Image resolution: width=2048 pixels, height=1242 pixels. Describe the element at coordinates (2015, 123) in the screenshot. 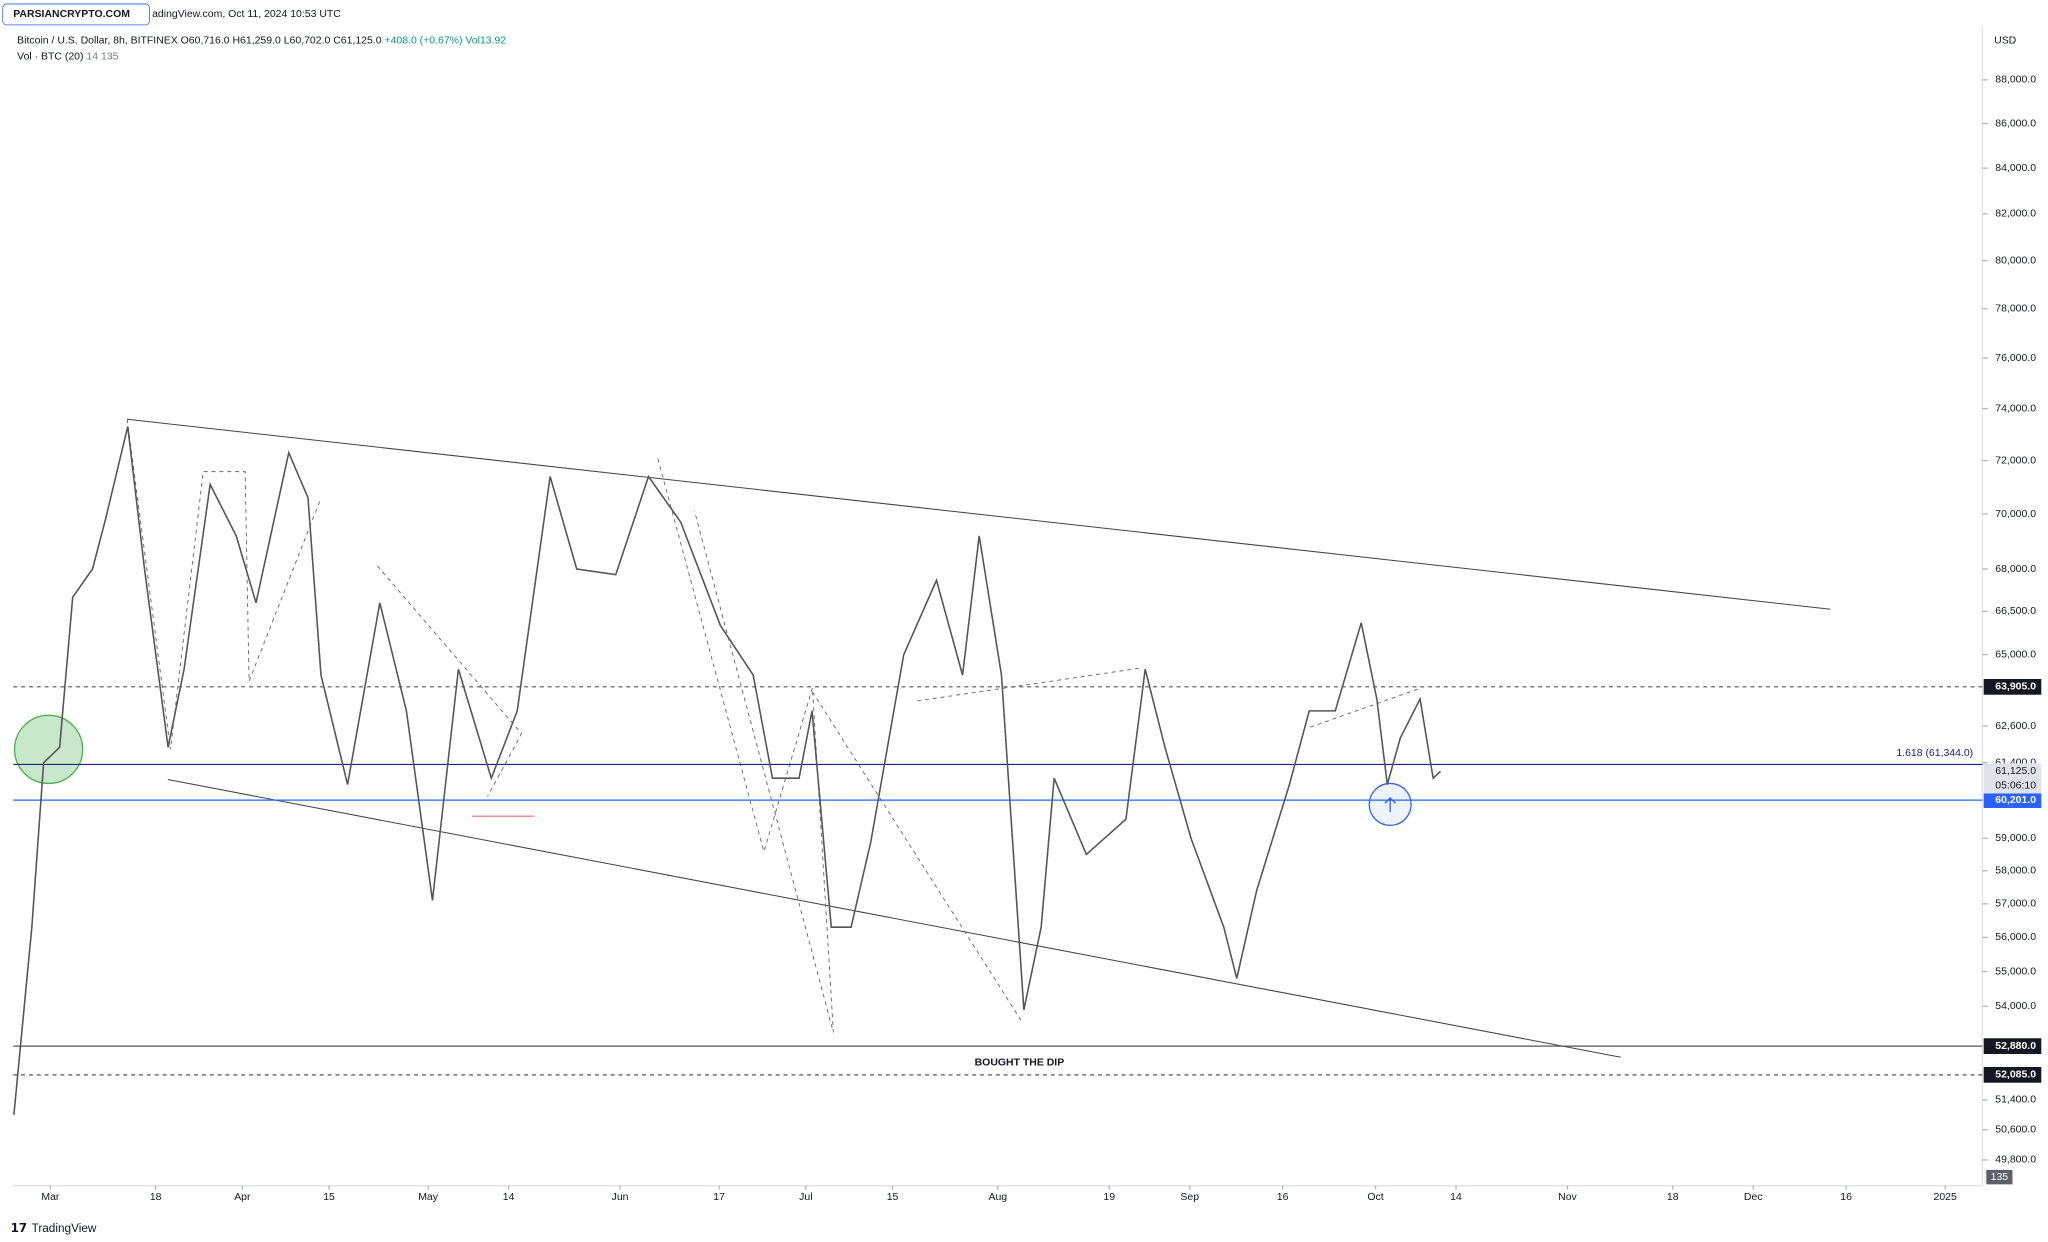

I see `y-tick-label: 86,000.0` at that location.